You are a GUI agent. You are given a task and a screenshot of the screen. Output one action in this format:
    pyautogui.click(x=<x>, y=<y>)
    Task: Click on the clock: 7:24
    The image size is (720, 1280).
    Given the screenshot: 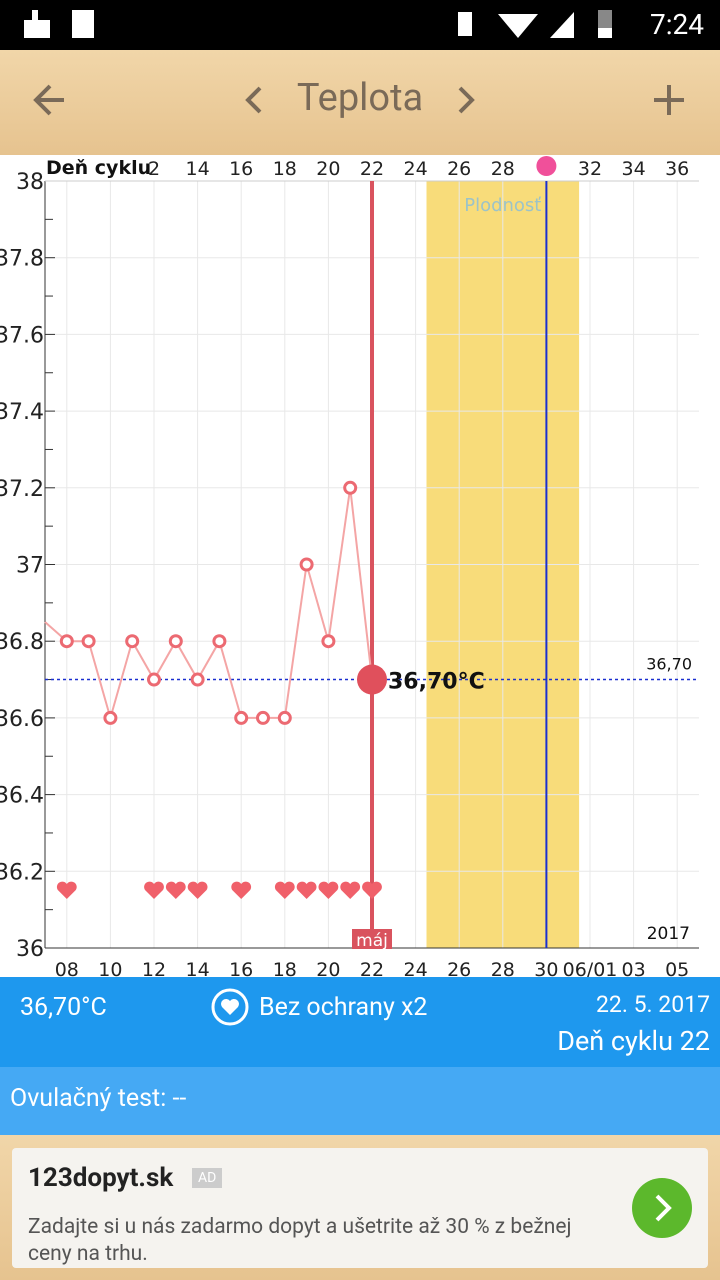 What is the action you would take?
    pyautogui.click(x=677, y=24)
    